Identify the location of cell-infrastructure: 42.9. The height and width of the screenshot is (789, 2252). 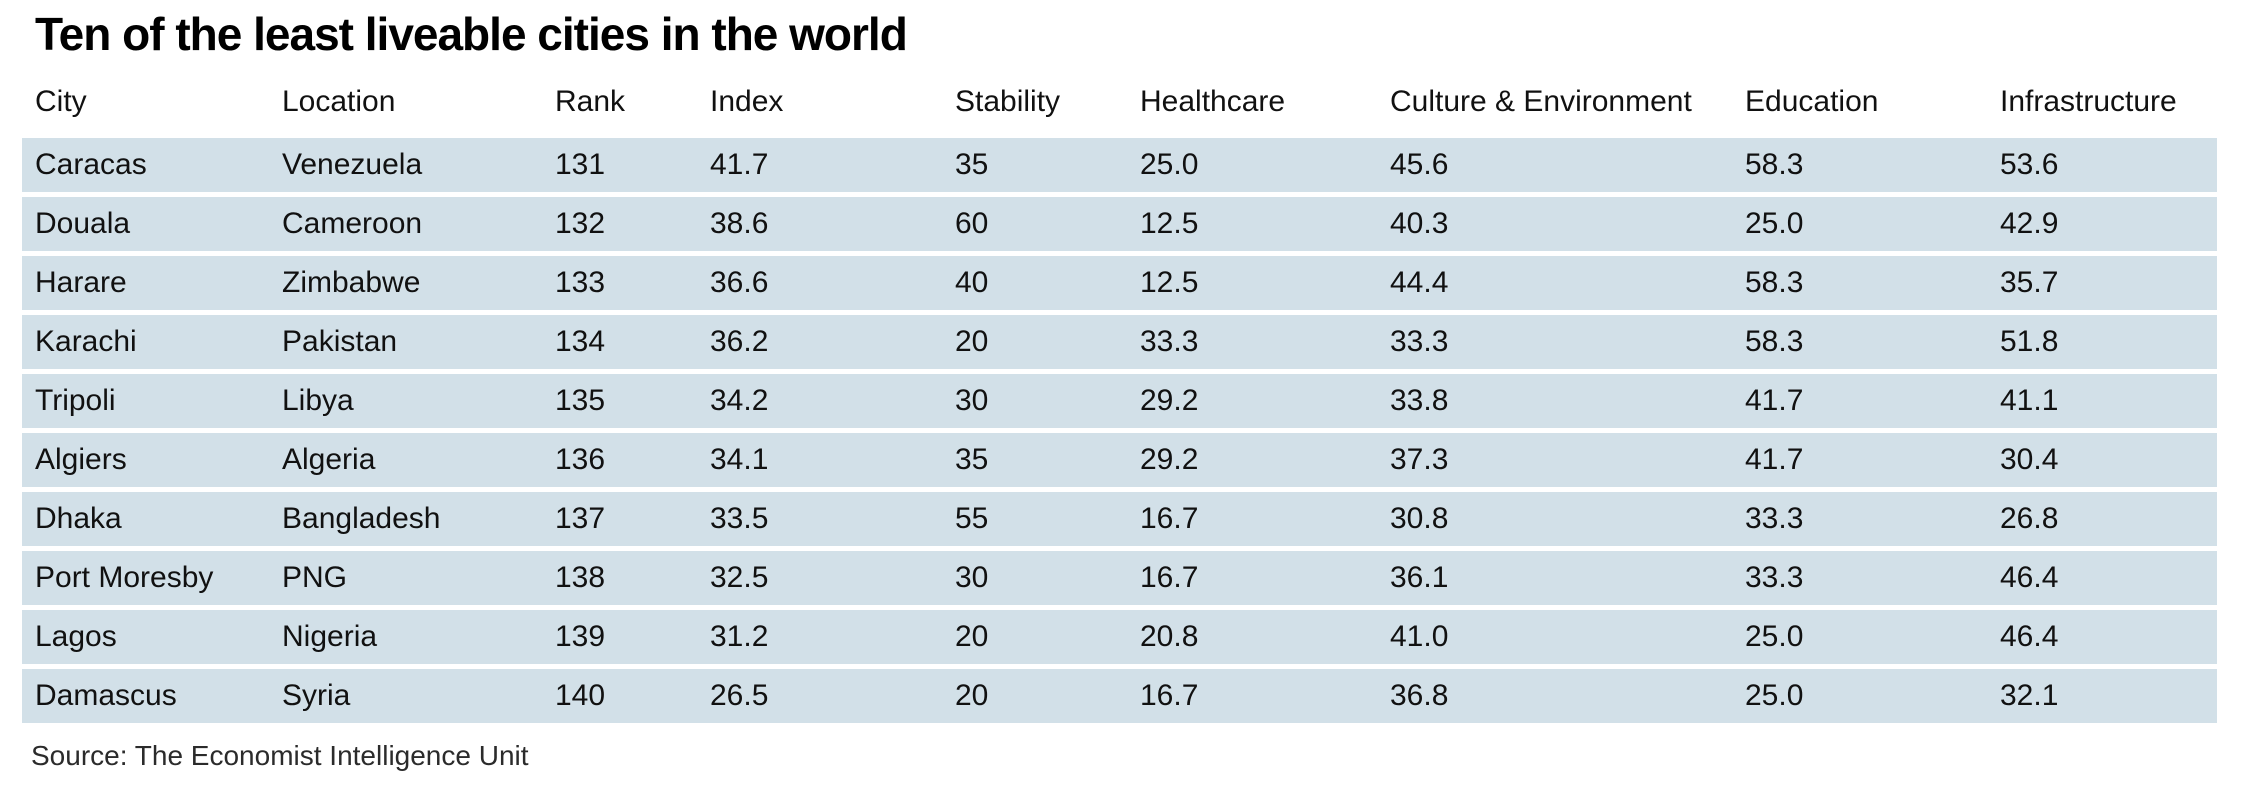
(2102, 224).